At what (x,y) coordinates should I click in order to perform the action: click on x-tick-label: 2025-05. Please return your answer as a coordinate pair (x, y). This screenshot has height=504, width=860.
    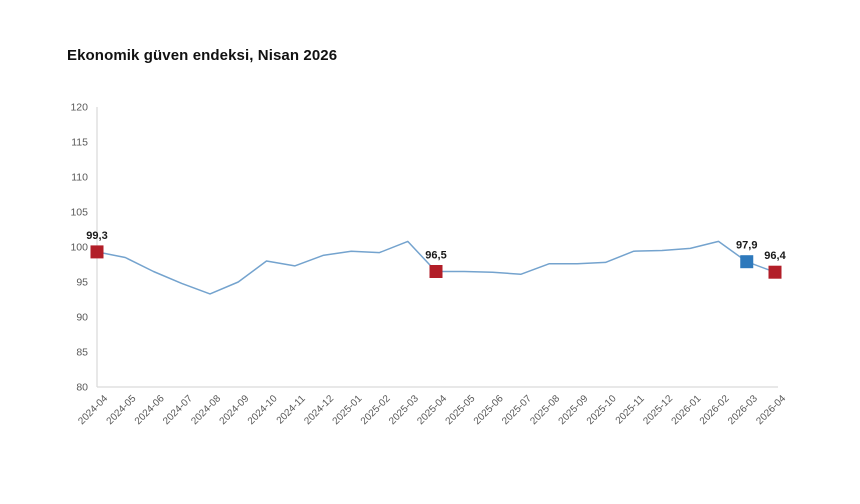
    Looking at the image, I should click on (461, 410).